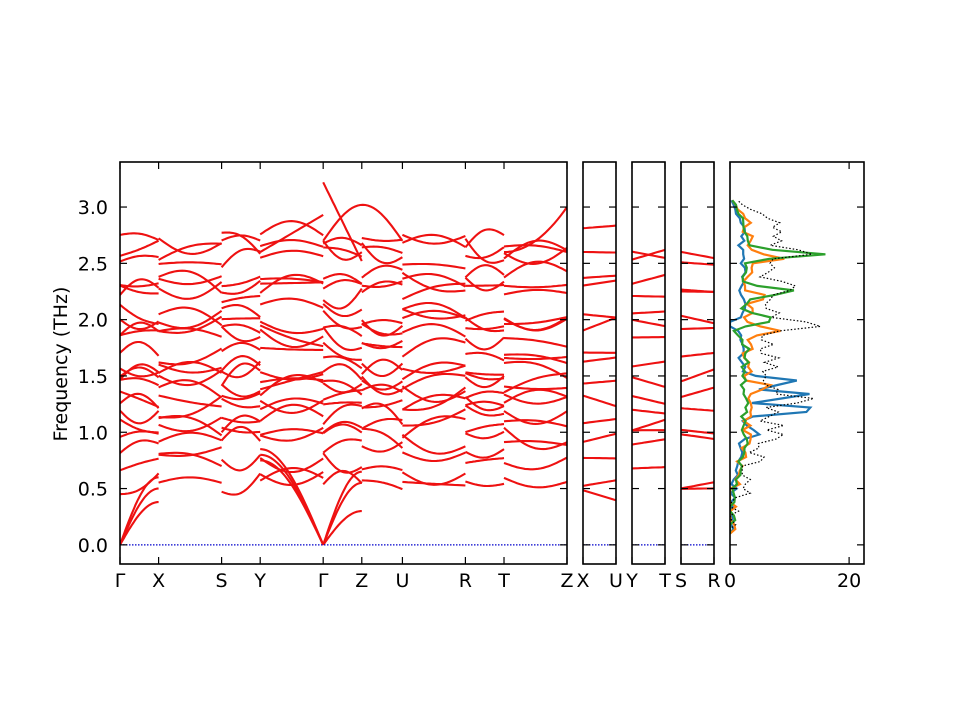 This screenshot has width=960, height=720. I want to click on x-tick-label: X, so click(582, 581).